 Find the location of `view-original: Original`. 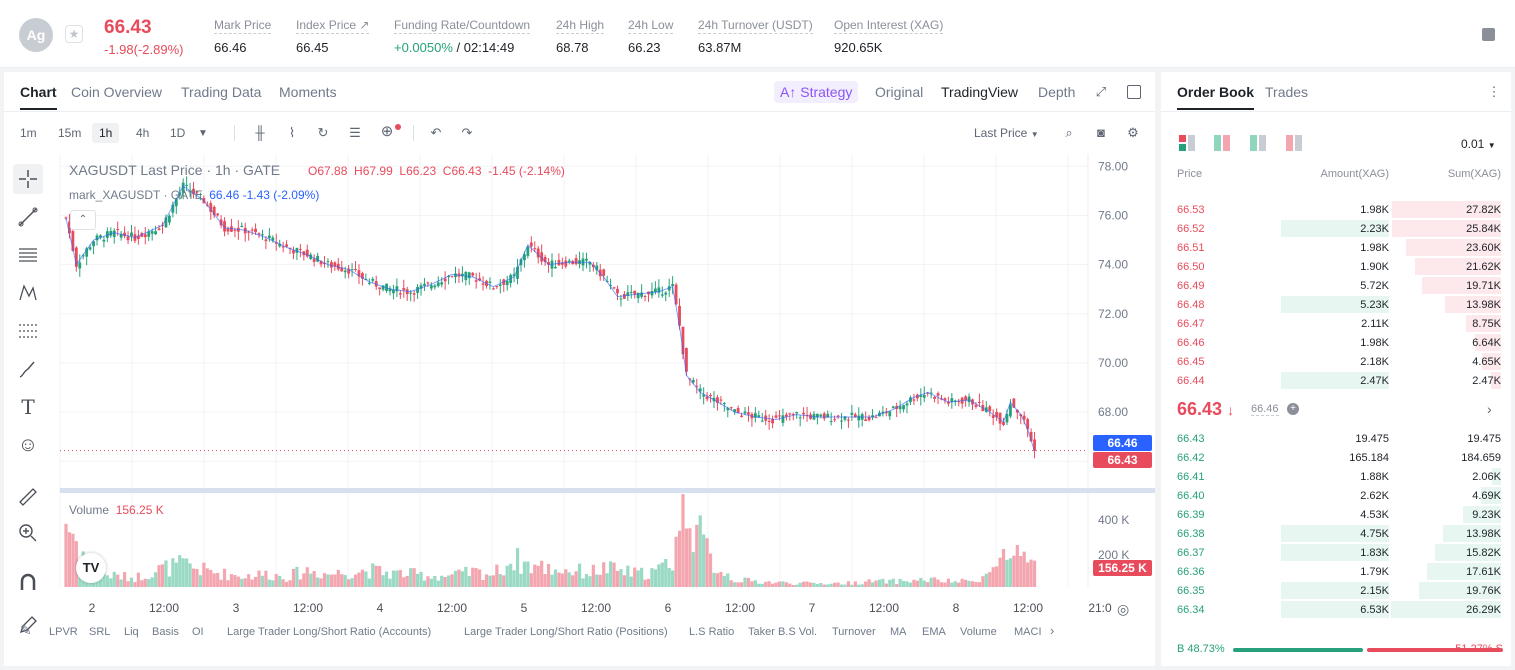

view-original: Original is located at coordinates (899, 92).